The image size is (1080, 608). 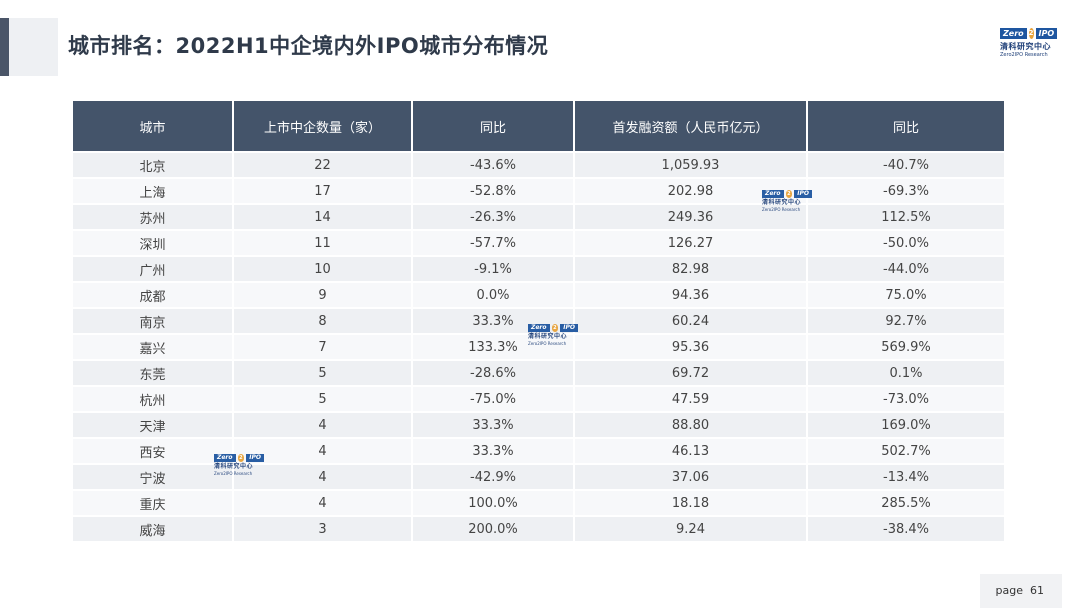 I want to click on cell-count-yoy: -9.1%, so click(x=493, y=270).